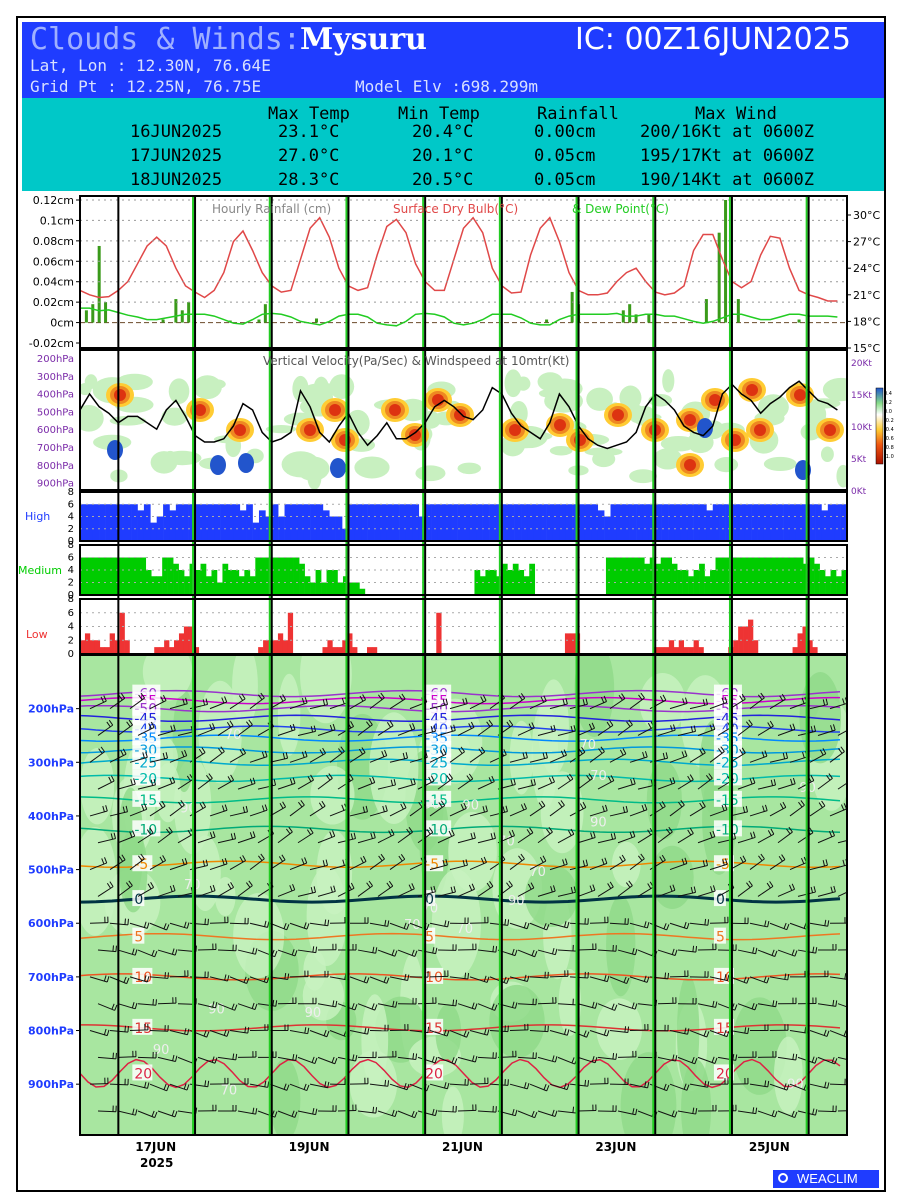 The height and width of the screenshot is (1200, 900). What do you see at coordinates (71, 654) in the screenshot?
I see `low-cloud-tick-label: 0` at bounding box center [71, 654].